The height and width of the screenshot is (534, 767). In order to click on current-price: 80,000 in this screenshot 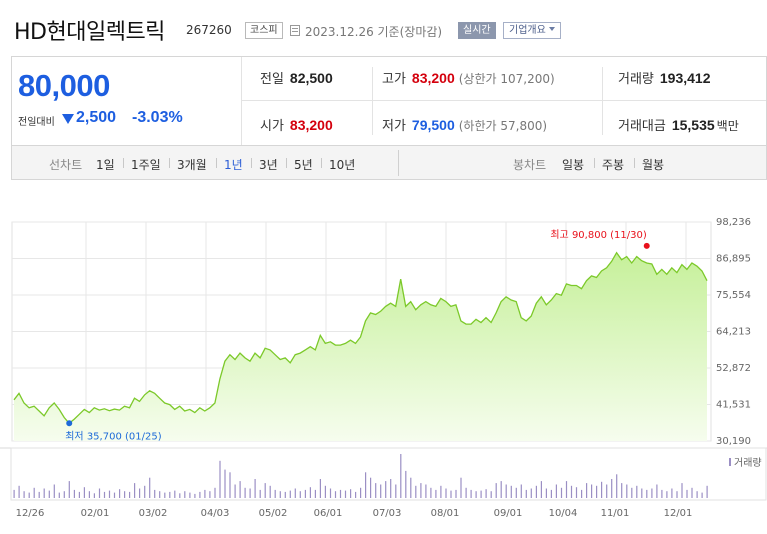, I will do `click(64, 85)`.